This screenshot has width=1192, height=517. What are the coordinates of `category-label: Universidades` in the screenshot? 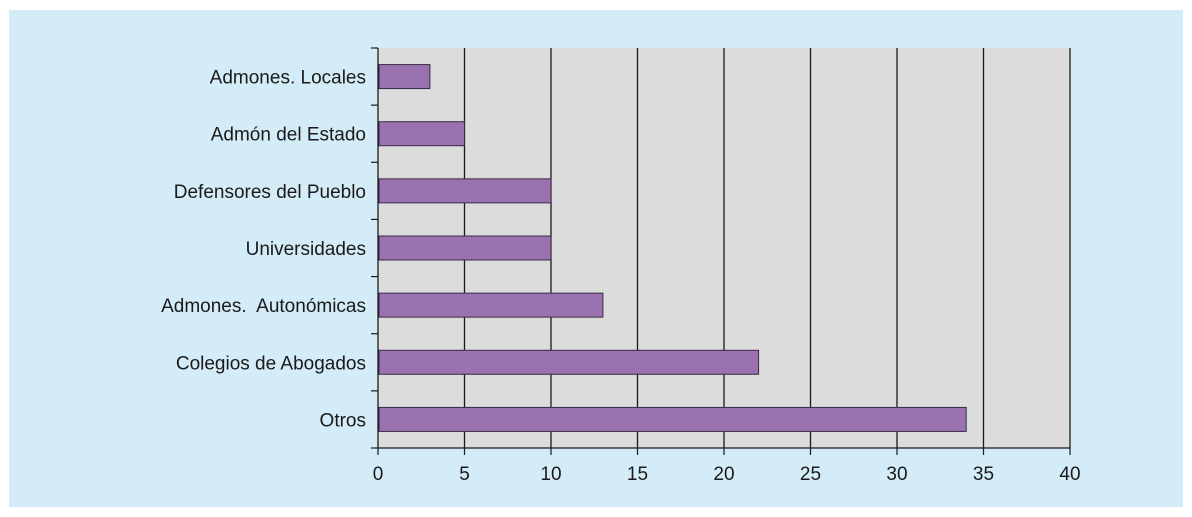 It's located at (306, 249).